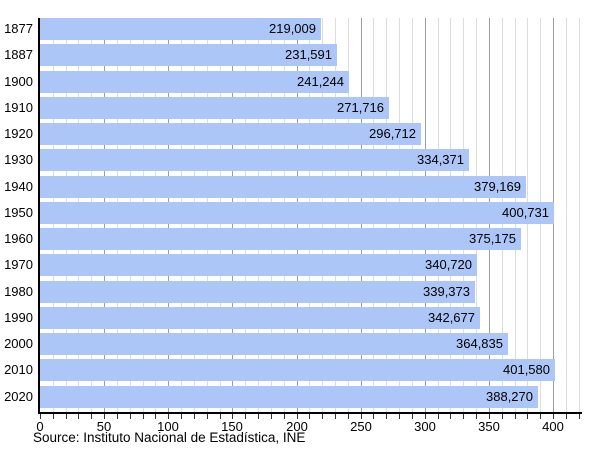 The width and height of the screenshot is (600, 450). What do you see at coordinates (297, 213) in the screenshot?
I see `bar-1950: 400,731` at bounding box center [297, 213].